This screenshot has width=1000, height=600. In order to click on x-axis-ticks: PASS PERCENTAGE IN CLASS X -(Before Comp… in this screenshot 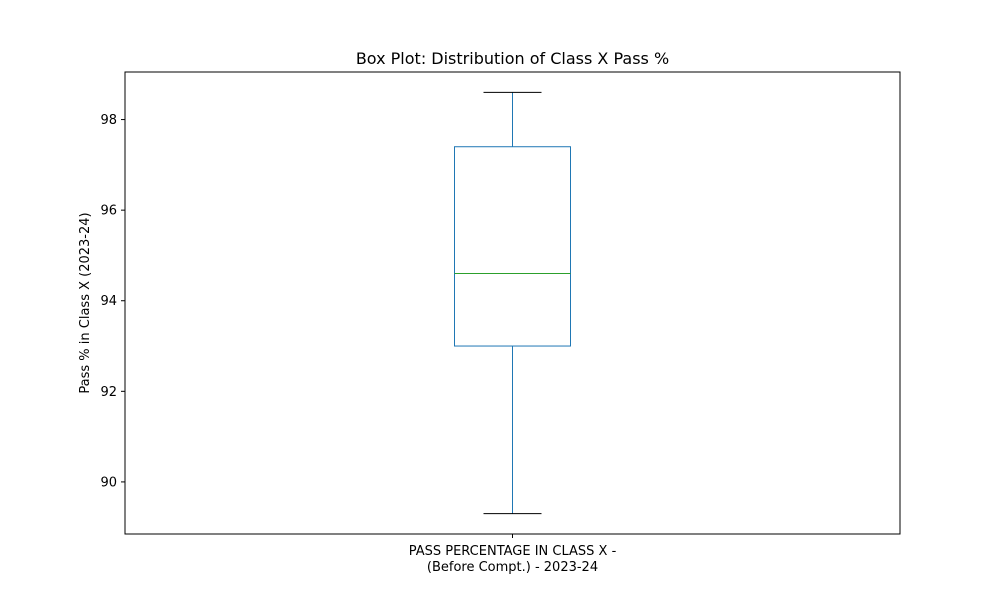, I will do `click(513, 554)`.